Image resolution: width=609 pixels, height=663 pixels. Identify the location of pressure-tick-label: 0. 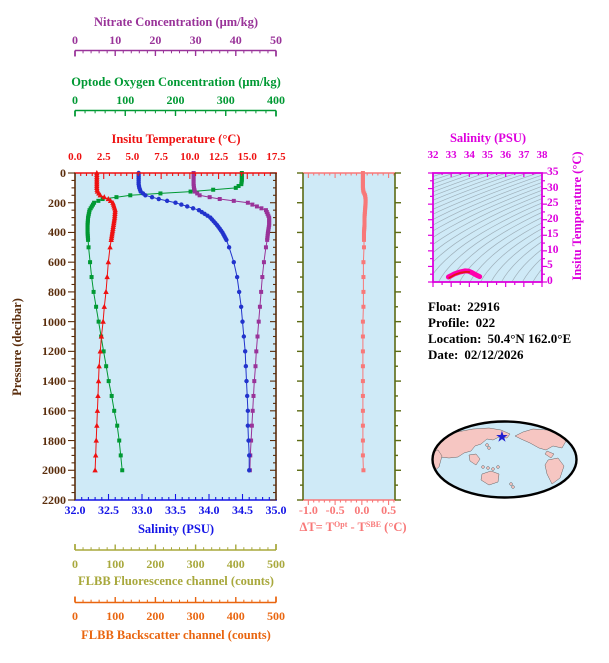
(63, 173).